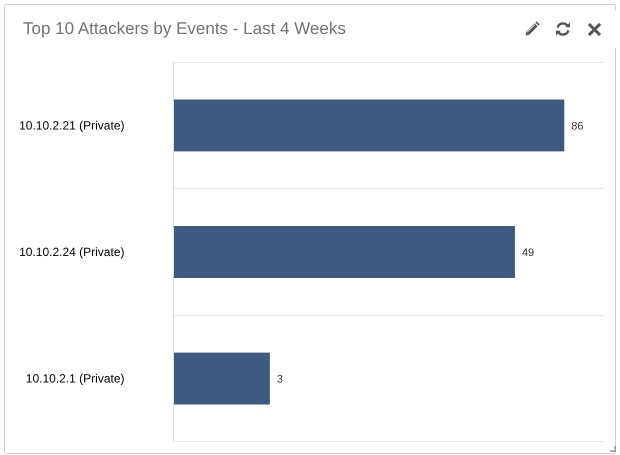 This screenshot has height=455, width=620. Describe the element at coordinates (184, 29) in the screenshot. I see `chart-title: Top 10 Attackers by Events - Last 4 Weeks` at that location.